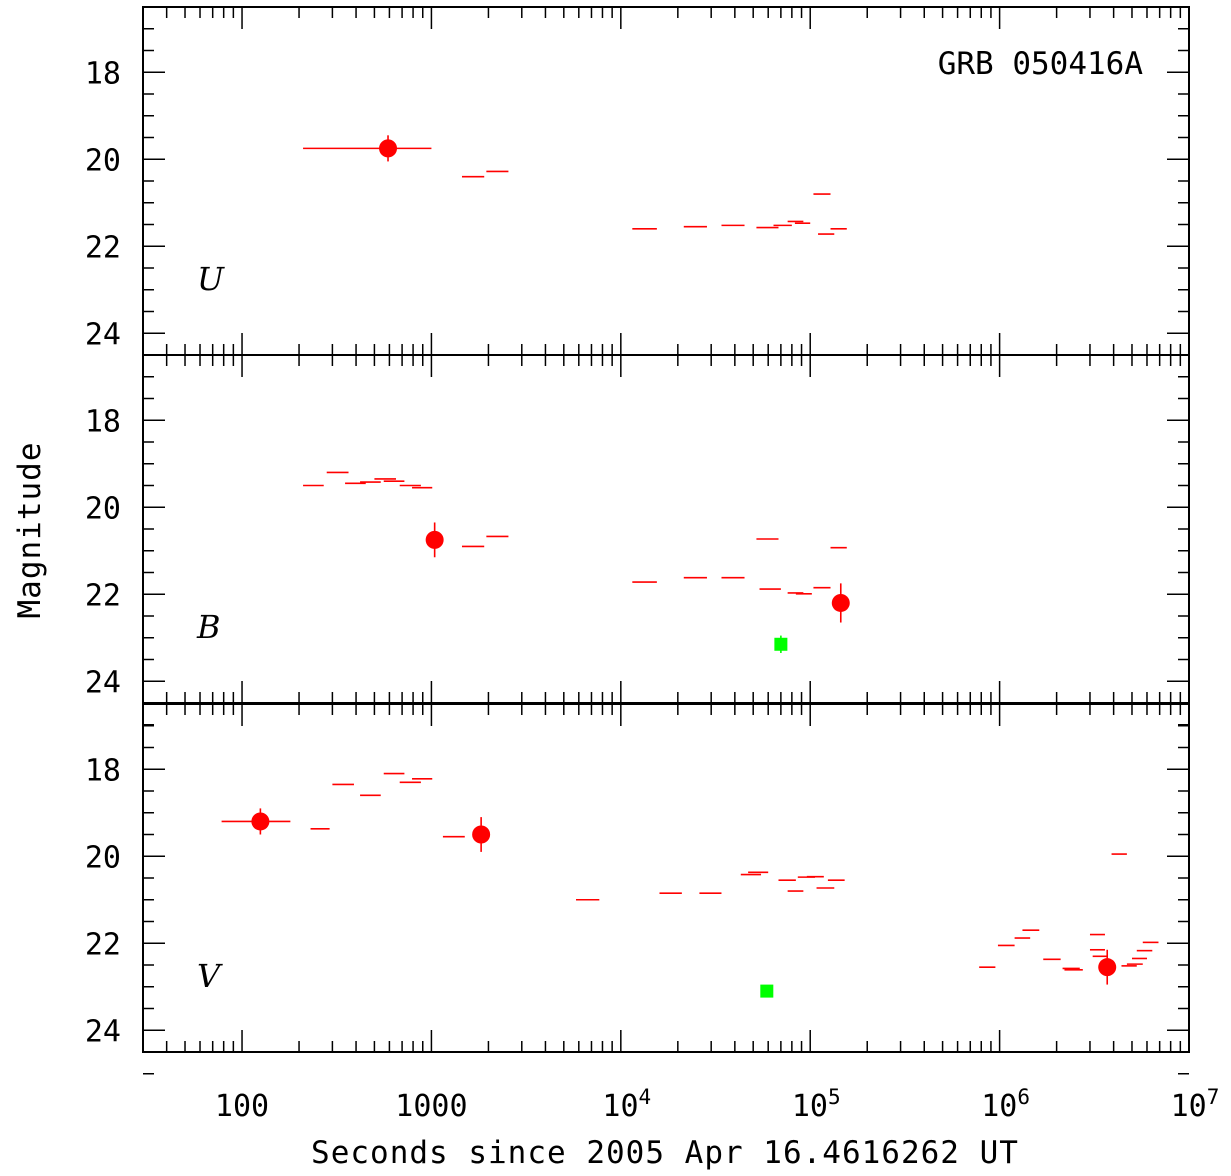 This screenshot has height=1176, width=1231. Describe the element at coordinates (1041, 64) in the screenshot. I see `chart-title: GRB 050416A` at that location.